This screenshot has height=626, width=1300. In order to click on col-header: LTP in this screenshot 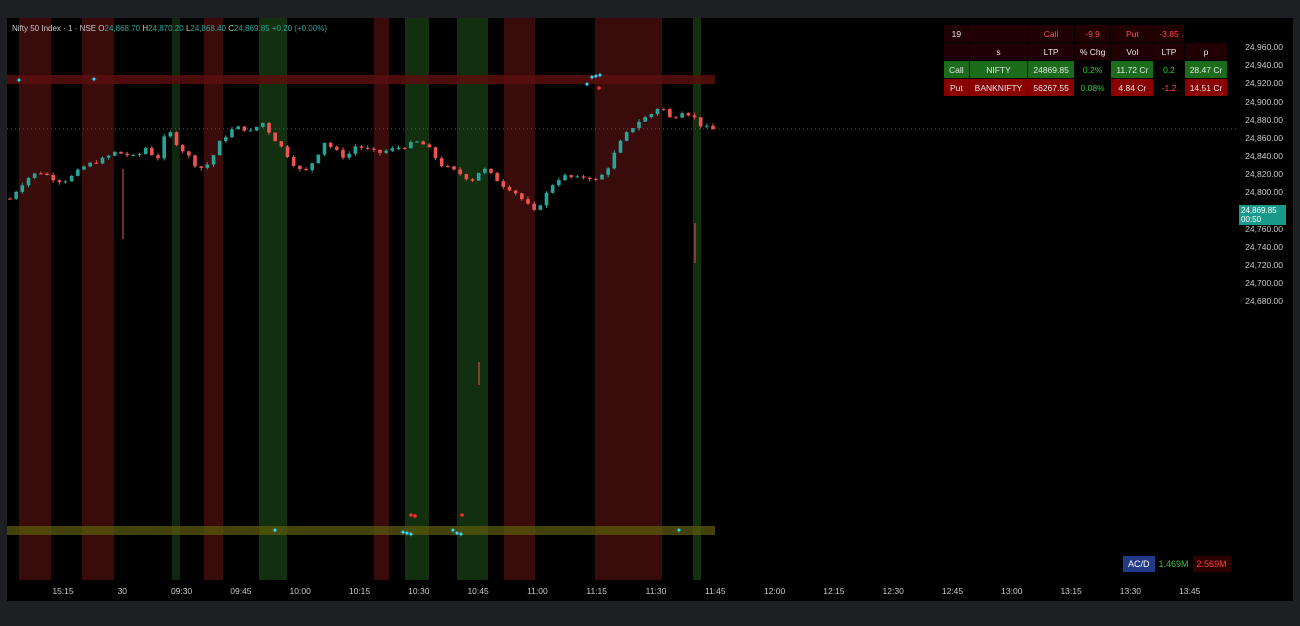, I will do `click(1051, 51)`.